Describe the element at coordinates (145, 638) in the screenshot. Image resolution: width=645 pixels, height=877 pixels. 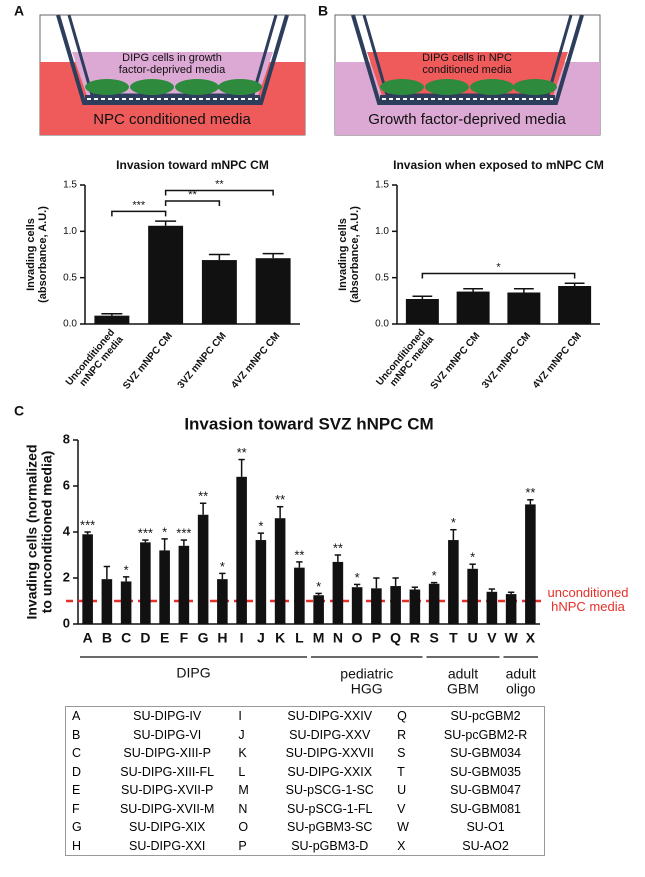
I see `x-tick-label: D` at that location.